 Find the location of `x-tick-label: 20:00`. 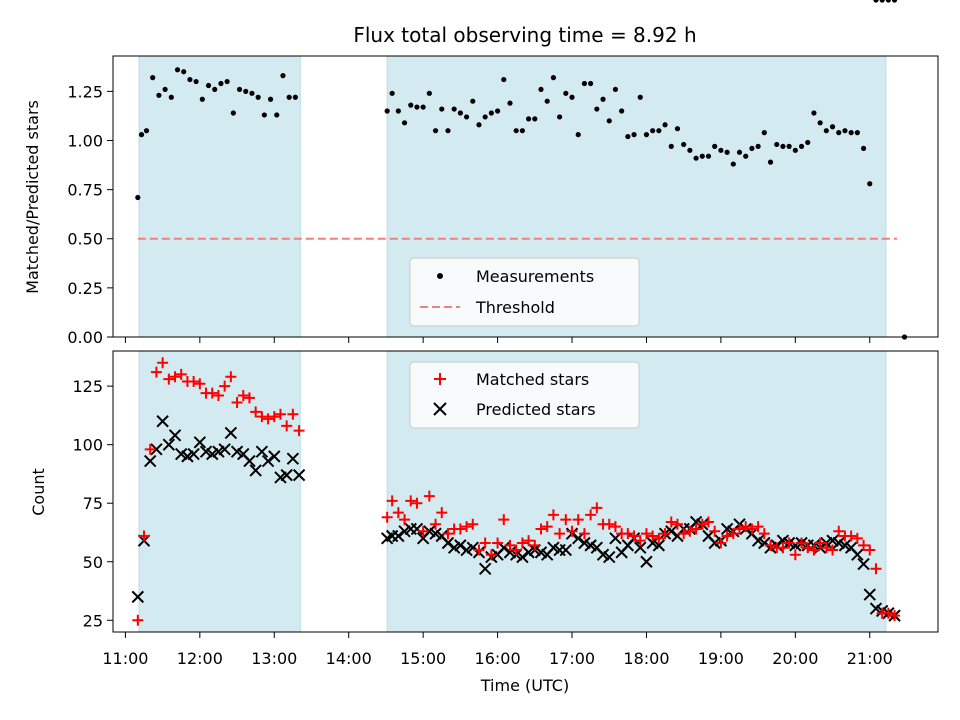

x-tick-label: 20:00 is located at coordinates (795, 658).